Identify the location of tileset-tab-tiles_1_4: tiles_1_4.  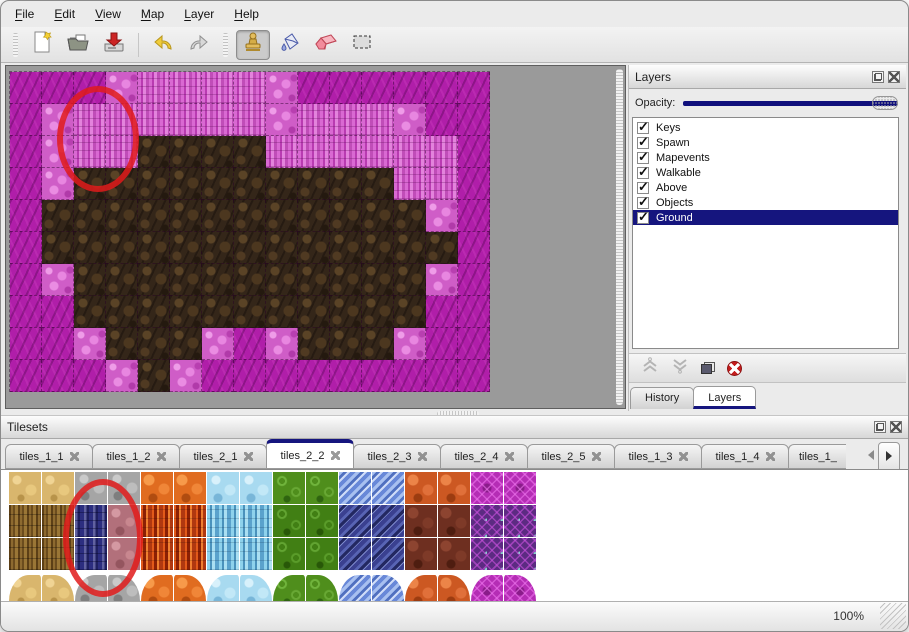
(745, 456).